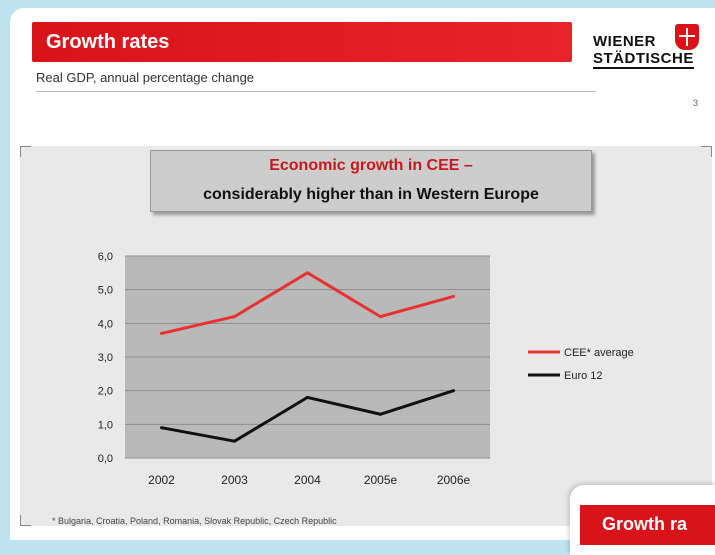 This screenshot has height=555, width=715. I want to click on company-logo: WIENER STÄDTISCHE, so click(648, 50).